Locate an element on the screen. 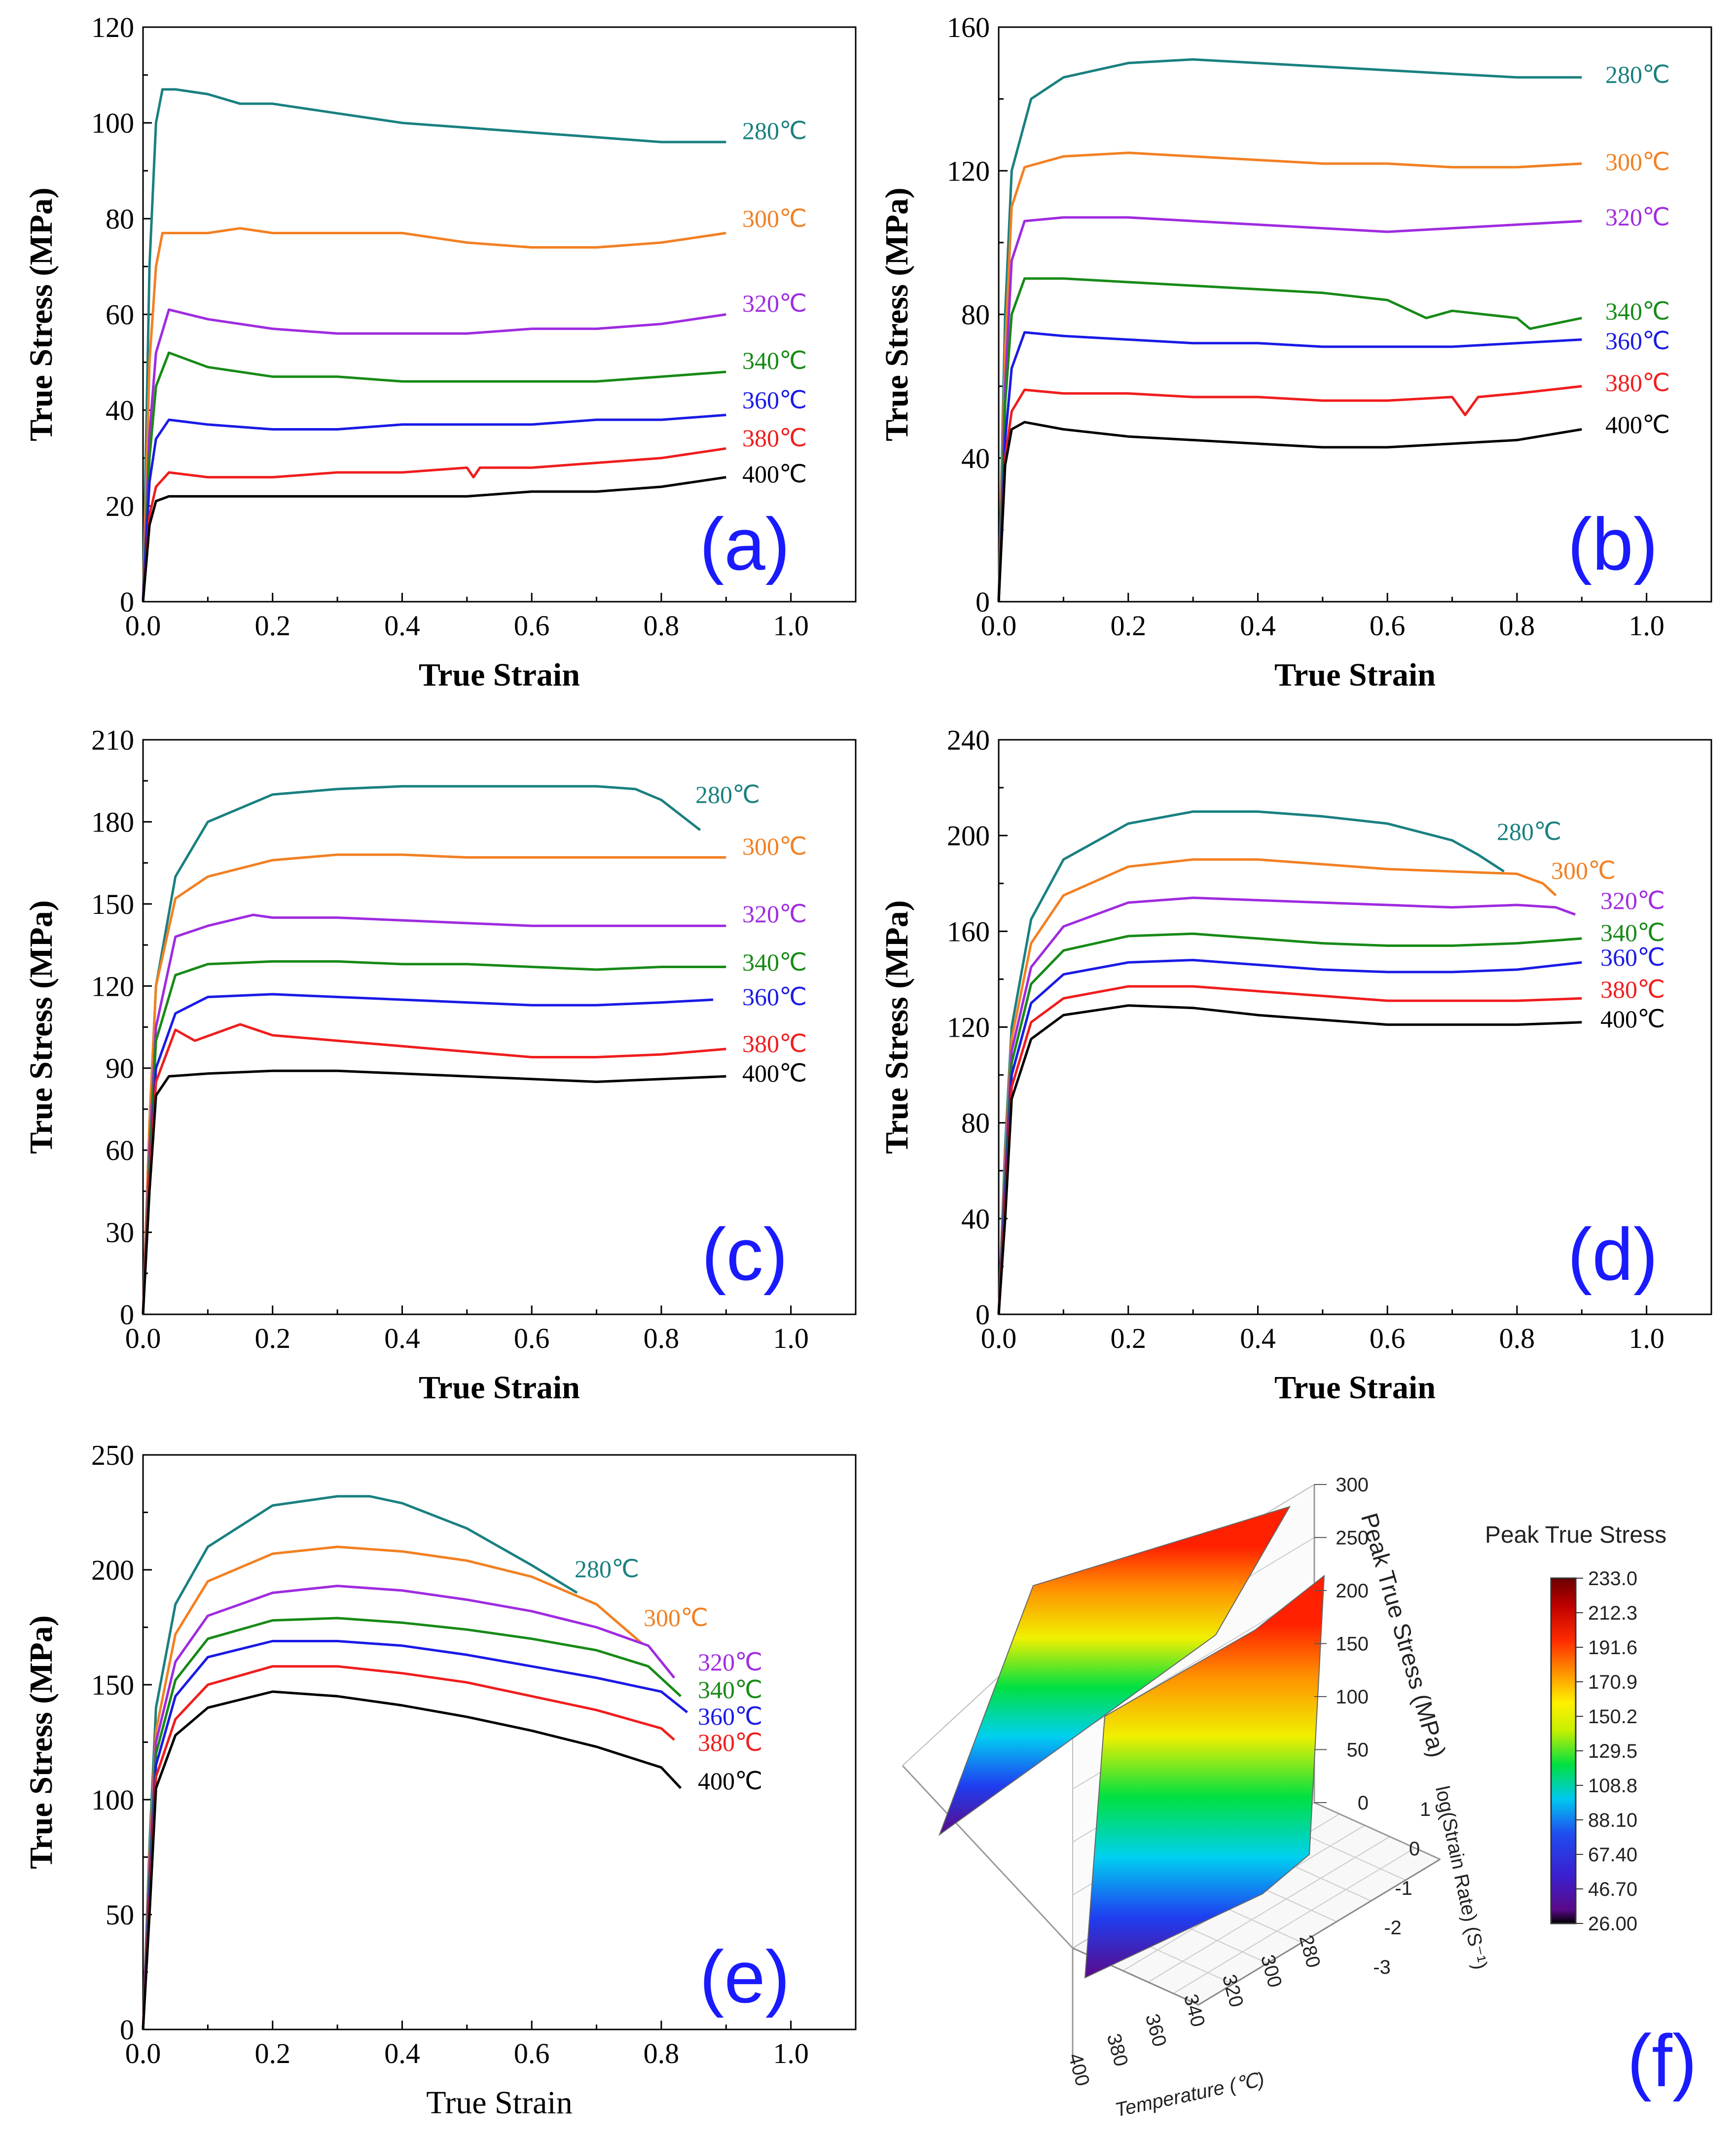 The height and width of the screenshot is (2136, 1736). z-tick-label: 0 is located at coordinates (1363, 1803).